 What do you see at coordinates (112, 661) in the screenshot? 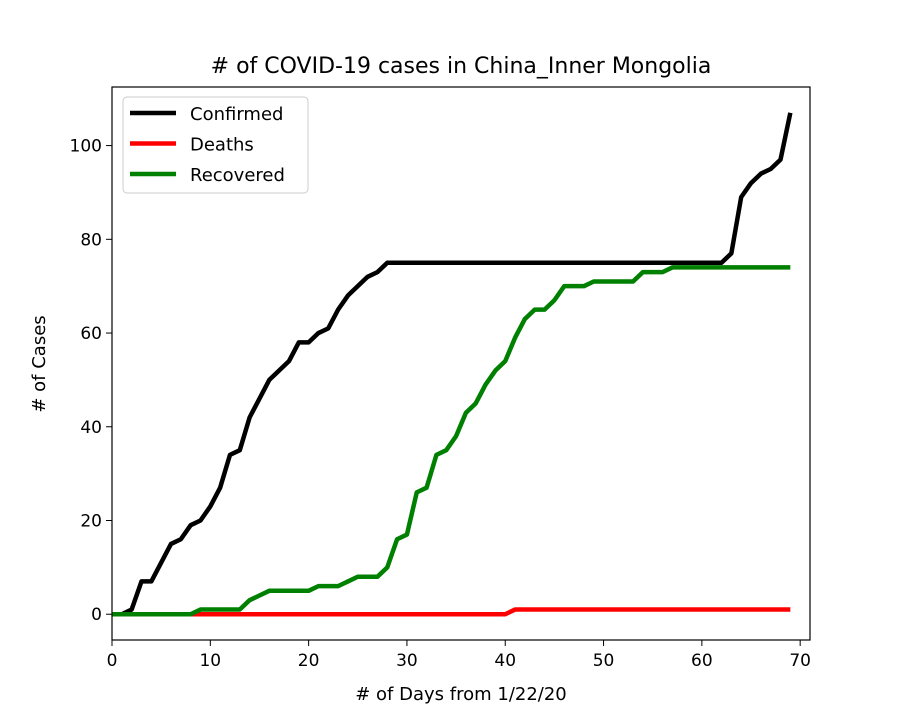
I see `x-tick-label: 0` at bounding box center [112, 661].